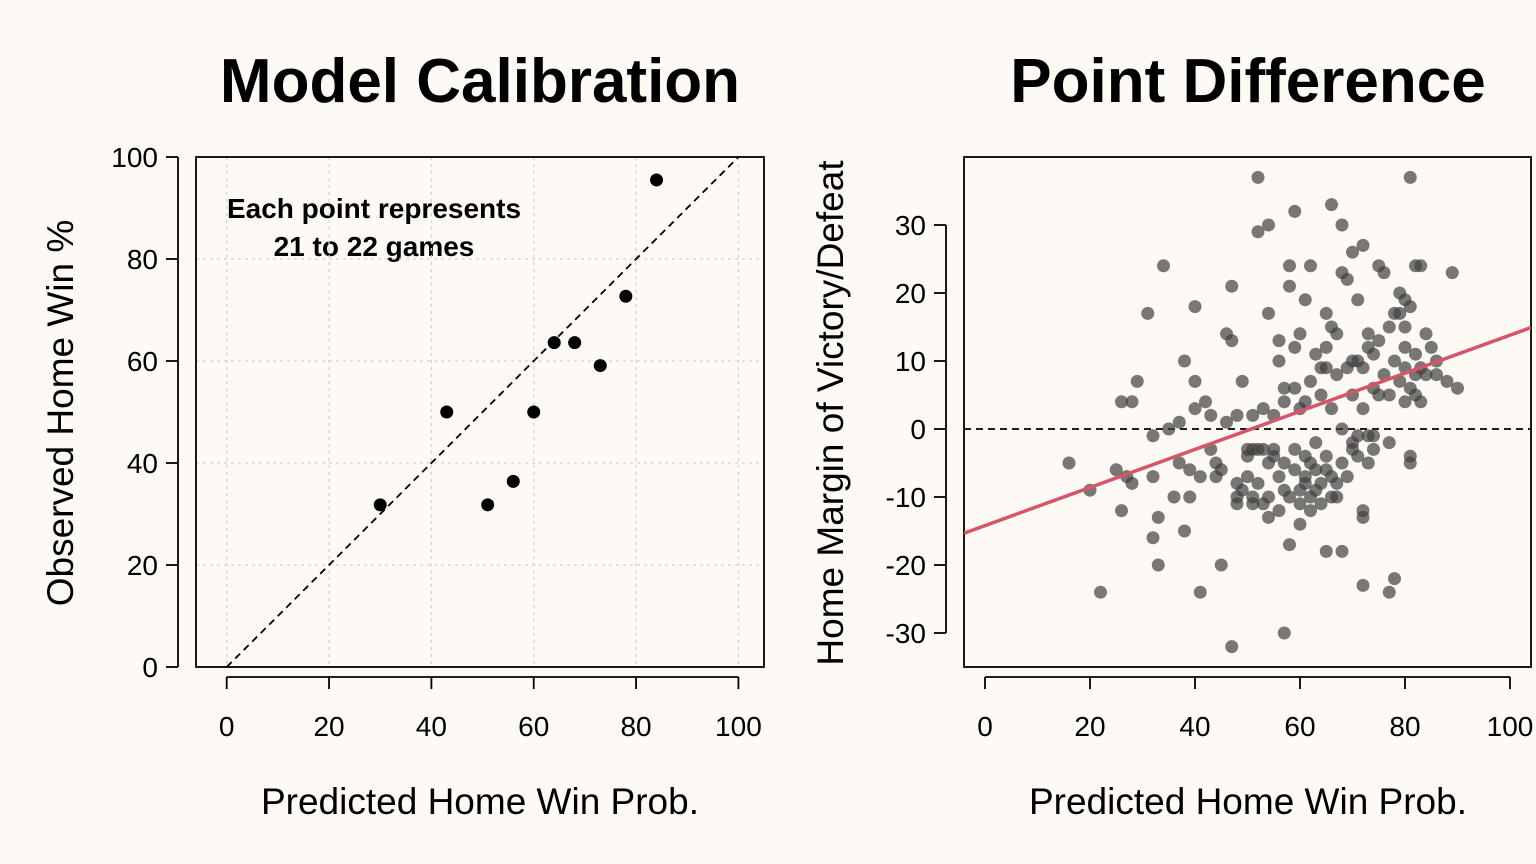 This screenshot has width=1536, height=864. I want to click on calibration-y-tick-label: 0, so click(150, 667).